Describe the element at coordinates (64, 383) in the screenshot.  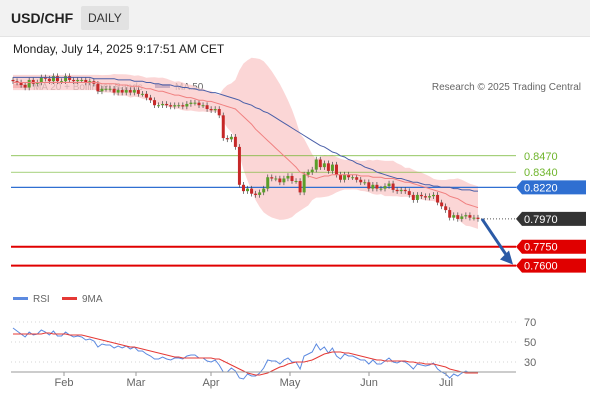
I see `x-tick-label: Feb` at that location.